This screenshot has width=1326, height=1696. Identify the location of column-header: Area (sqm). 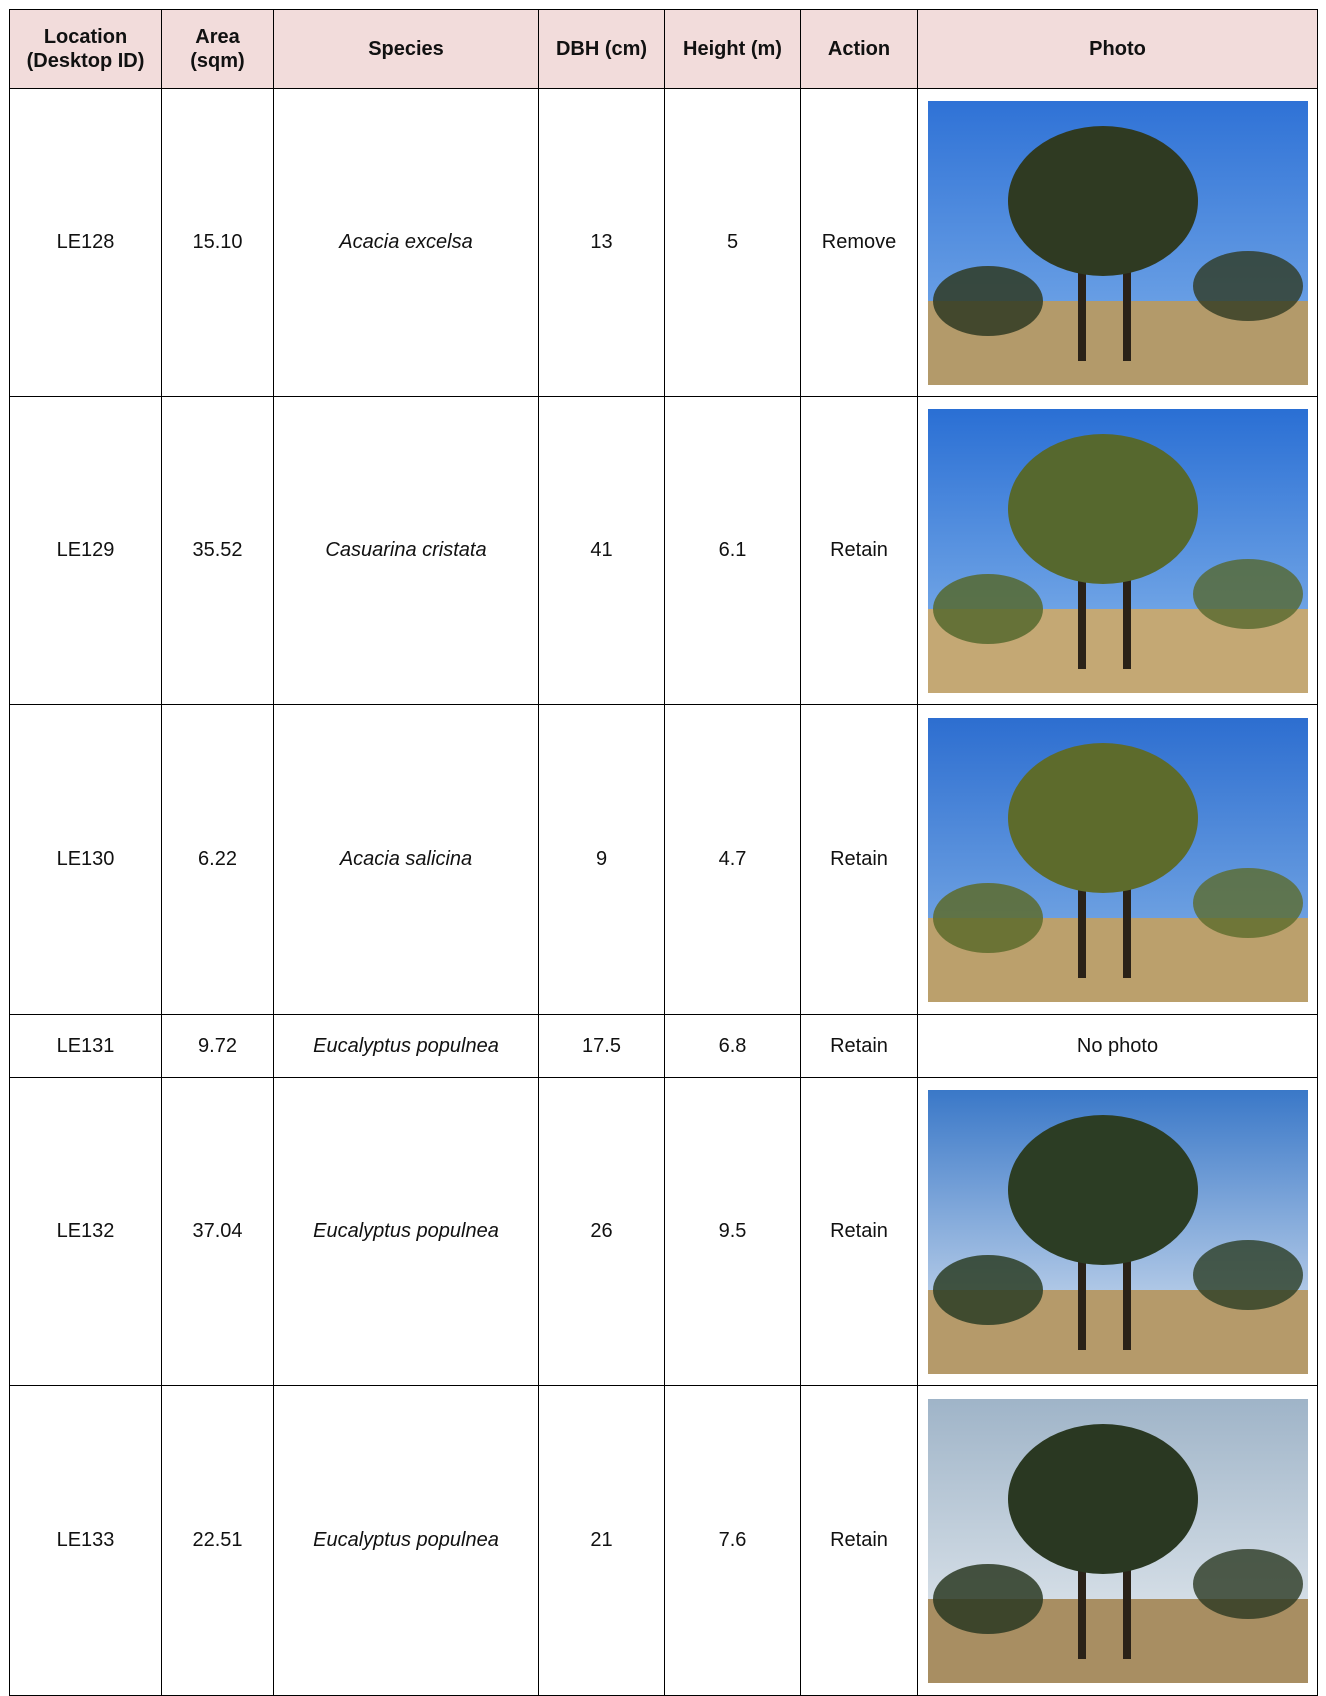
(217, 49).